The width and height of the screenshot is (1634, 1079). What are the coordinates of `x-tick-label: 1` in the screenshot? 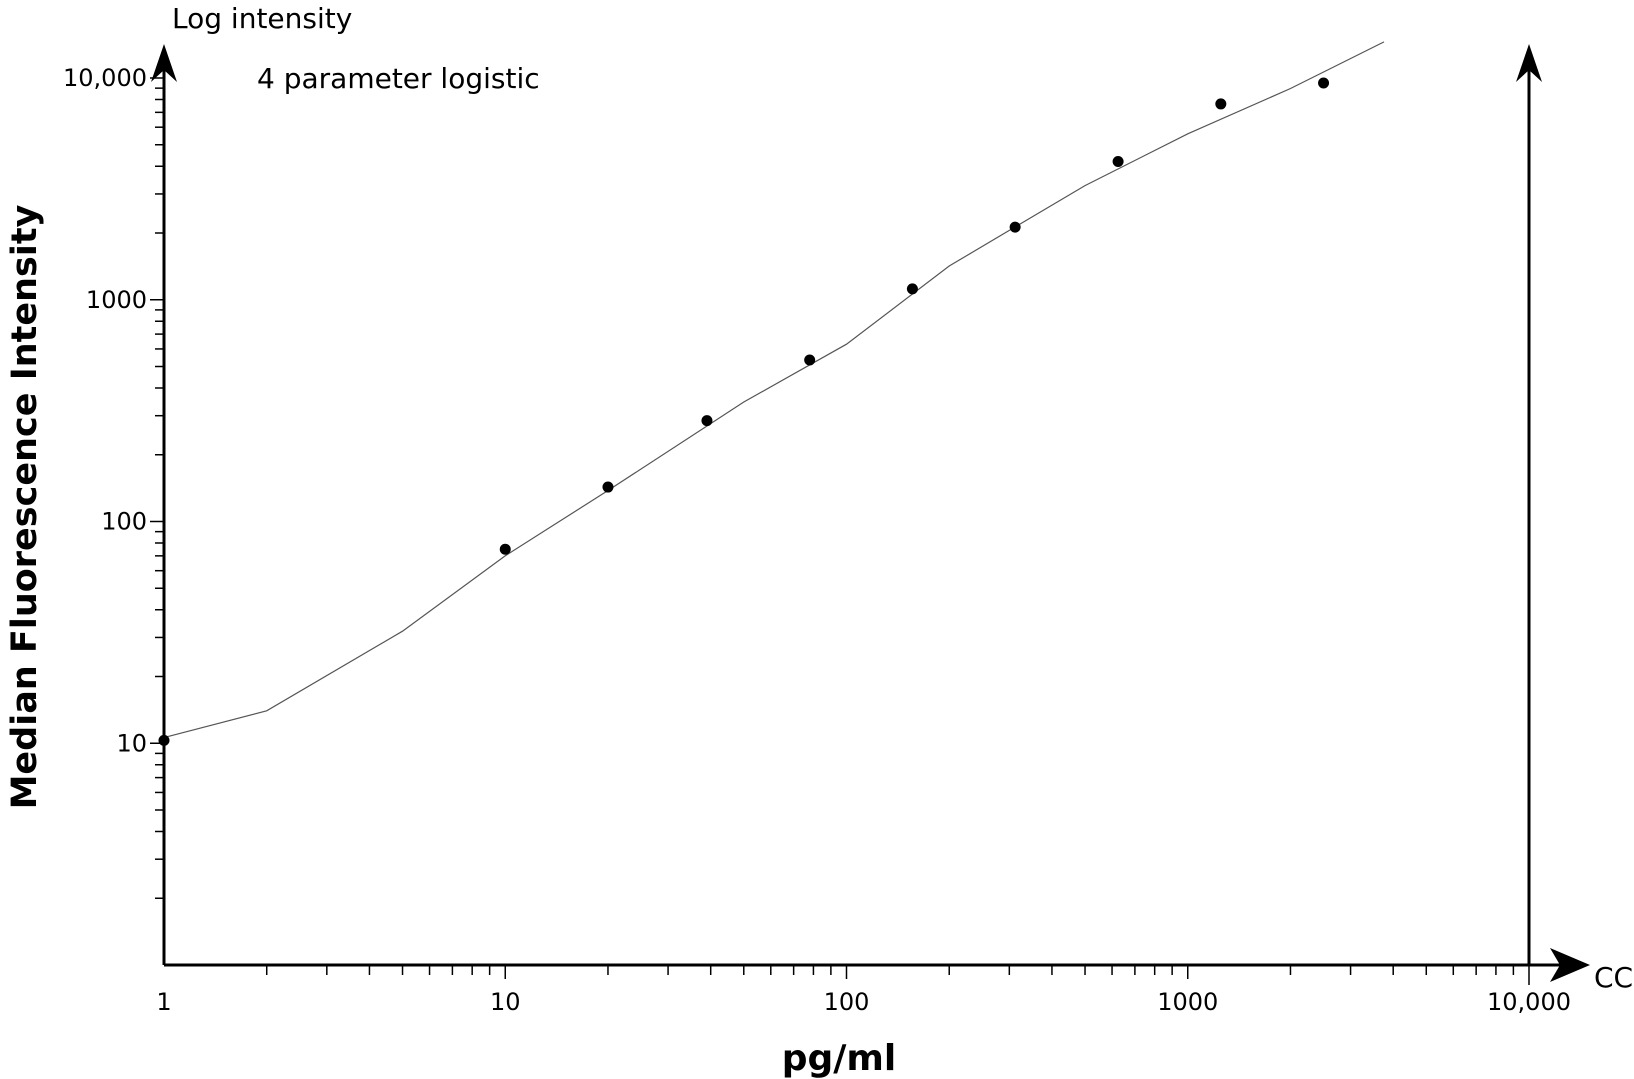 It's located at (163, 1002).